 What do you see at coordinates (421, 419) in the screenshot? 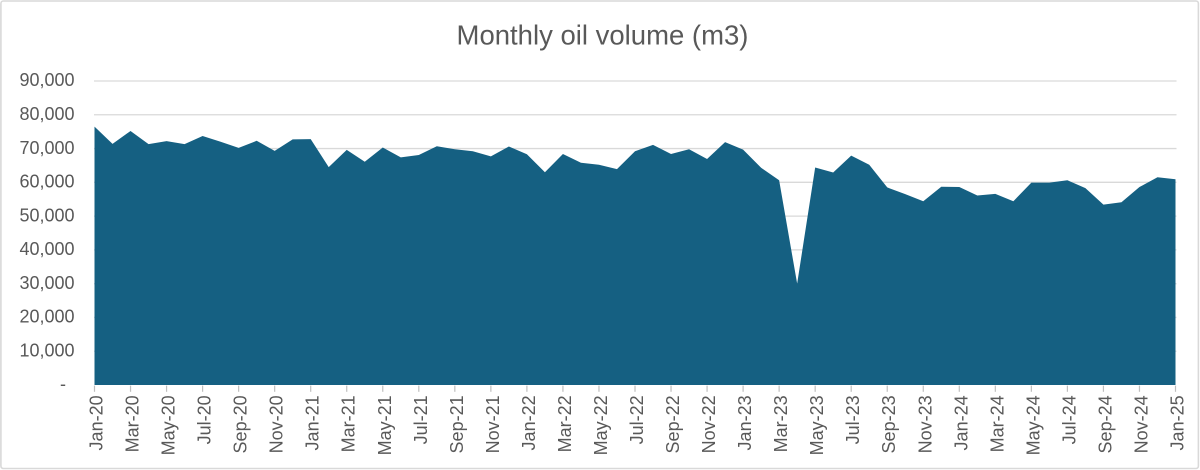
I see `svg-text: Jul-21` at bounding box center [421, 419].